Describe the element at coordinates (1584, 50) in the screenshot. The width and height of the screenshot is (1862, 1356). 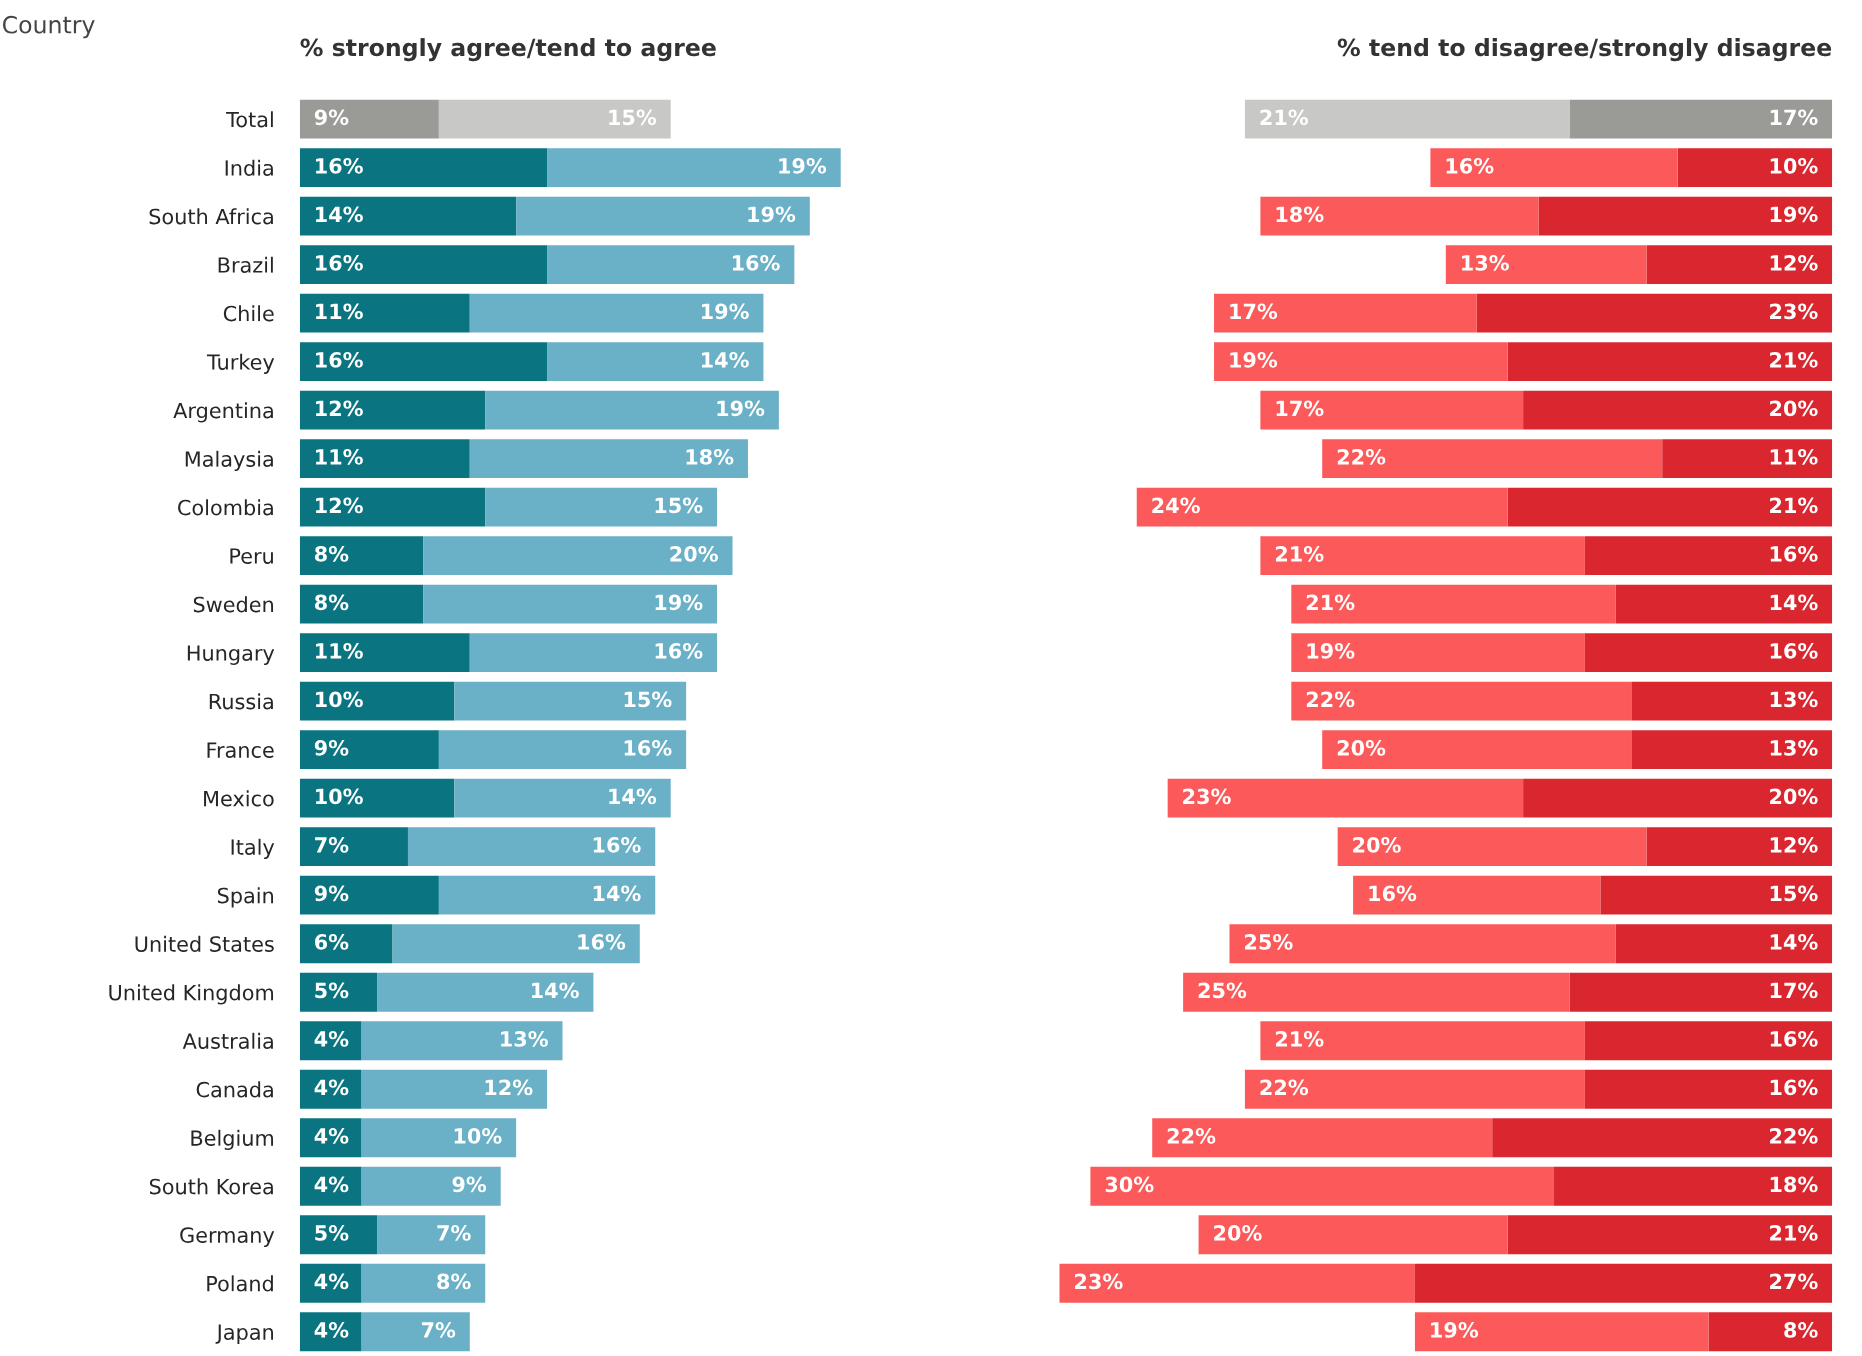
I see `chart-title: % tend to disagree/strongly disagree` at that location.